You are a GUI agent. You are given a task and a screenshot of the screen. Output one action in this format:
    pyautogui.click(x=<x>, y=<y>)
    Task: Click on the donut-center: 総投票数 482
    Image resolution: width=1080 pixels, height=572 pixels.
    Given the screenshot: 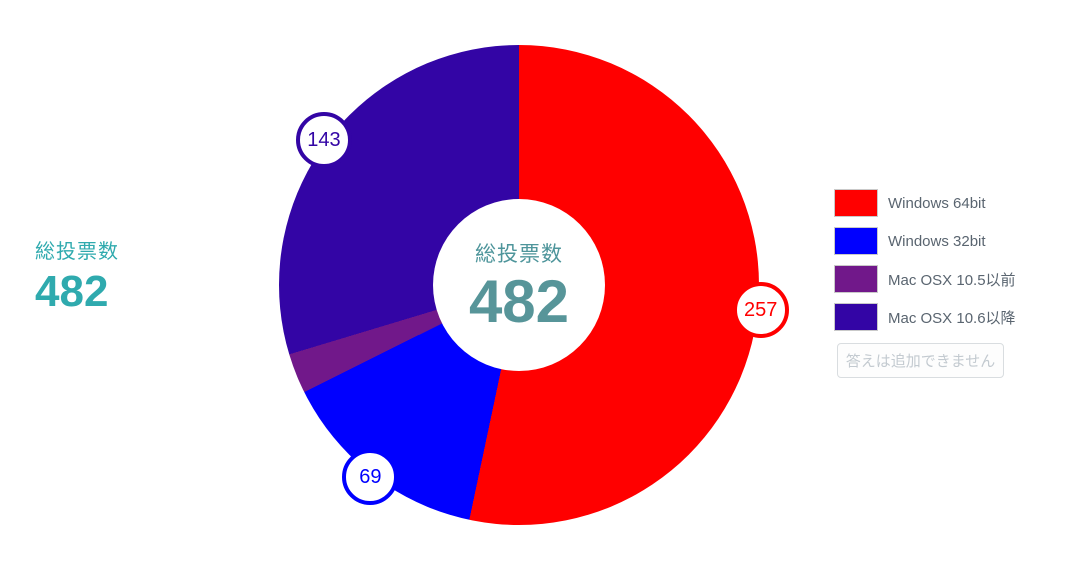 What is the action you would take?
    pyautogui.click(x=519, y=285)
    